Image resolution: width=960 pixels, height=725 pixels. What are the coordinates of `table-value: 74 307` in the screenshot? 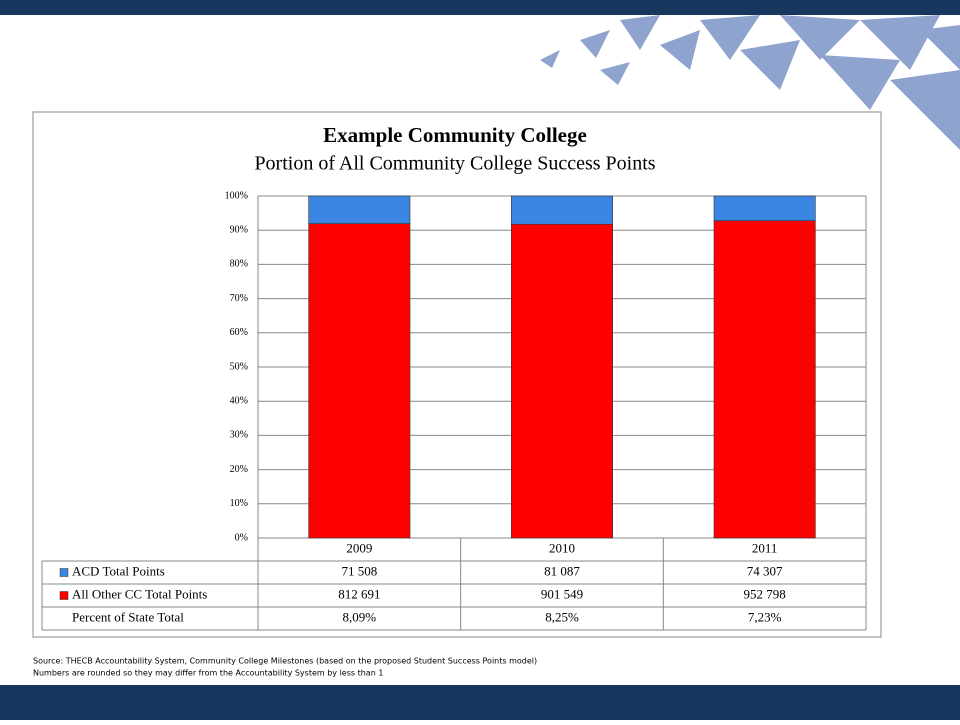 It's located at (765, 570).